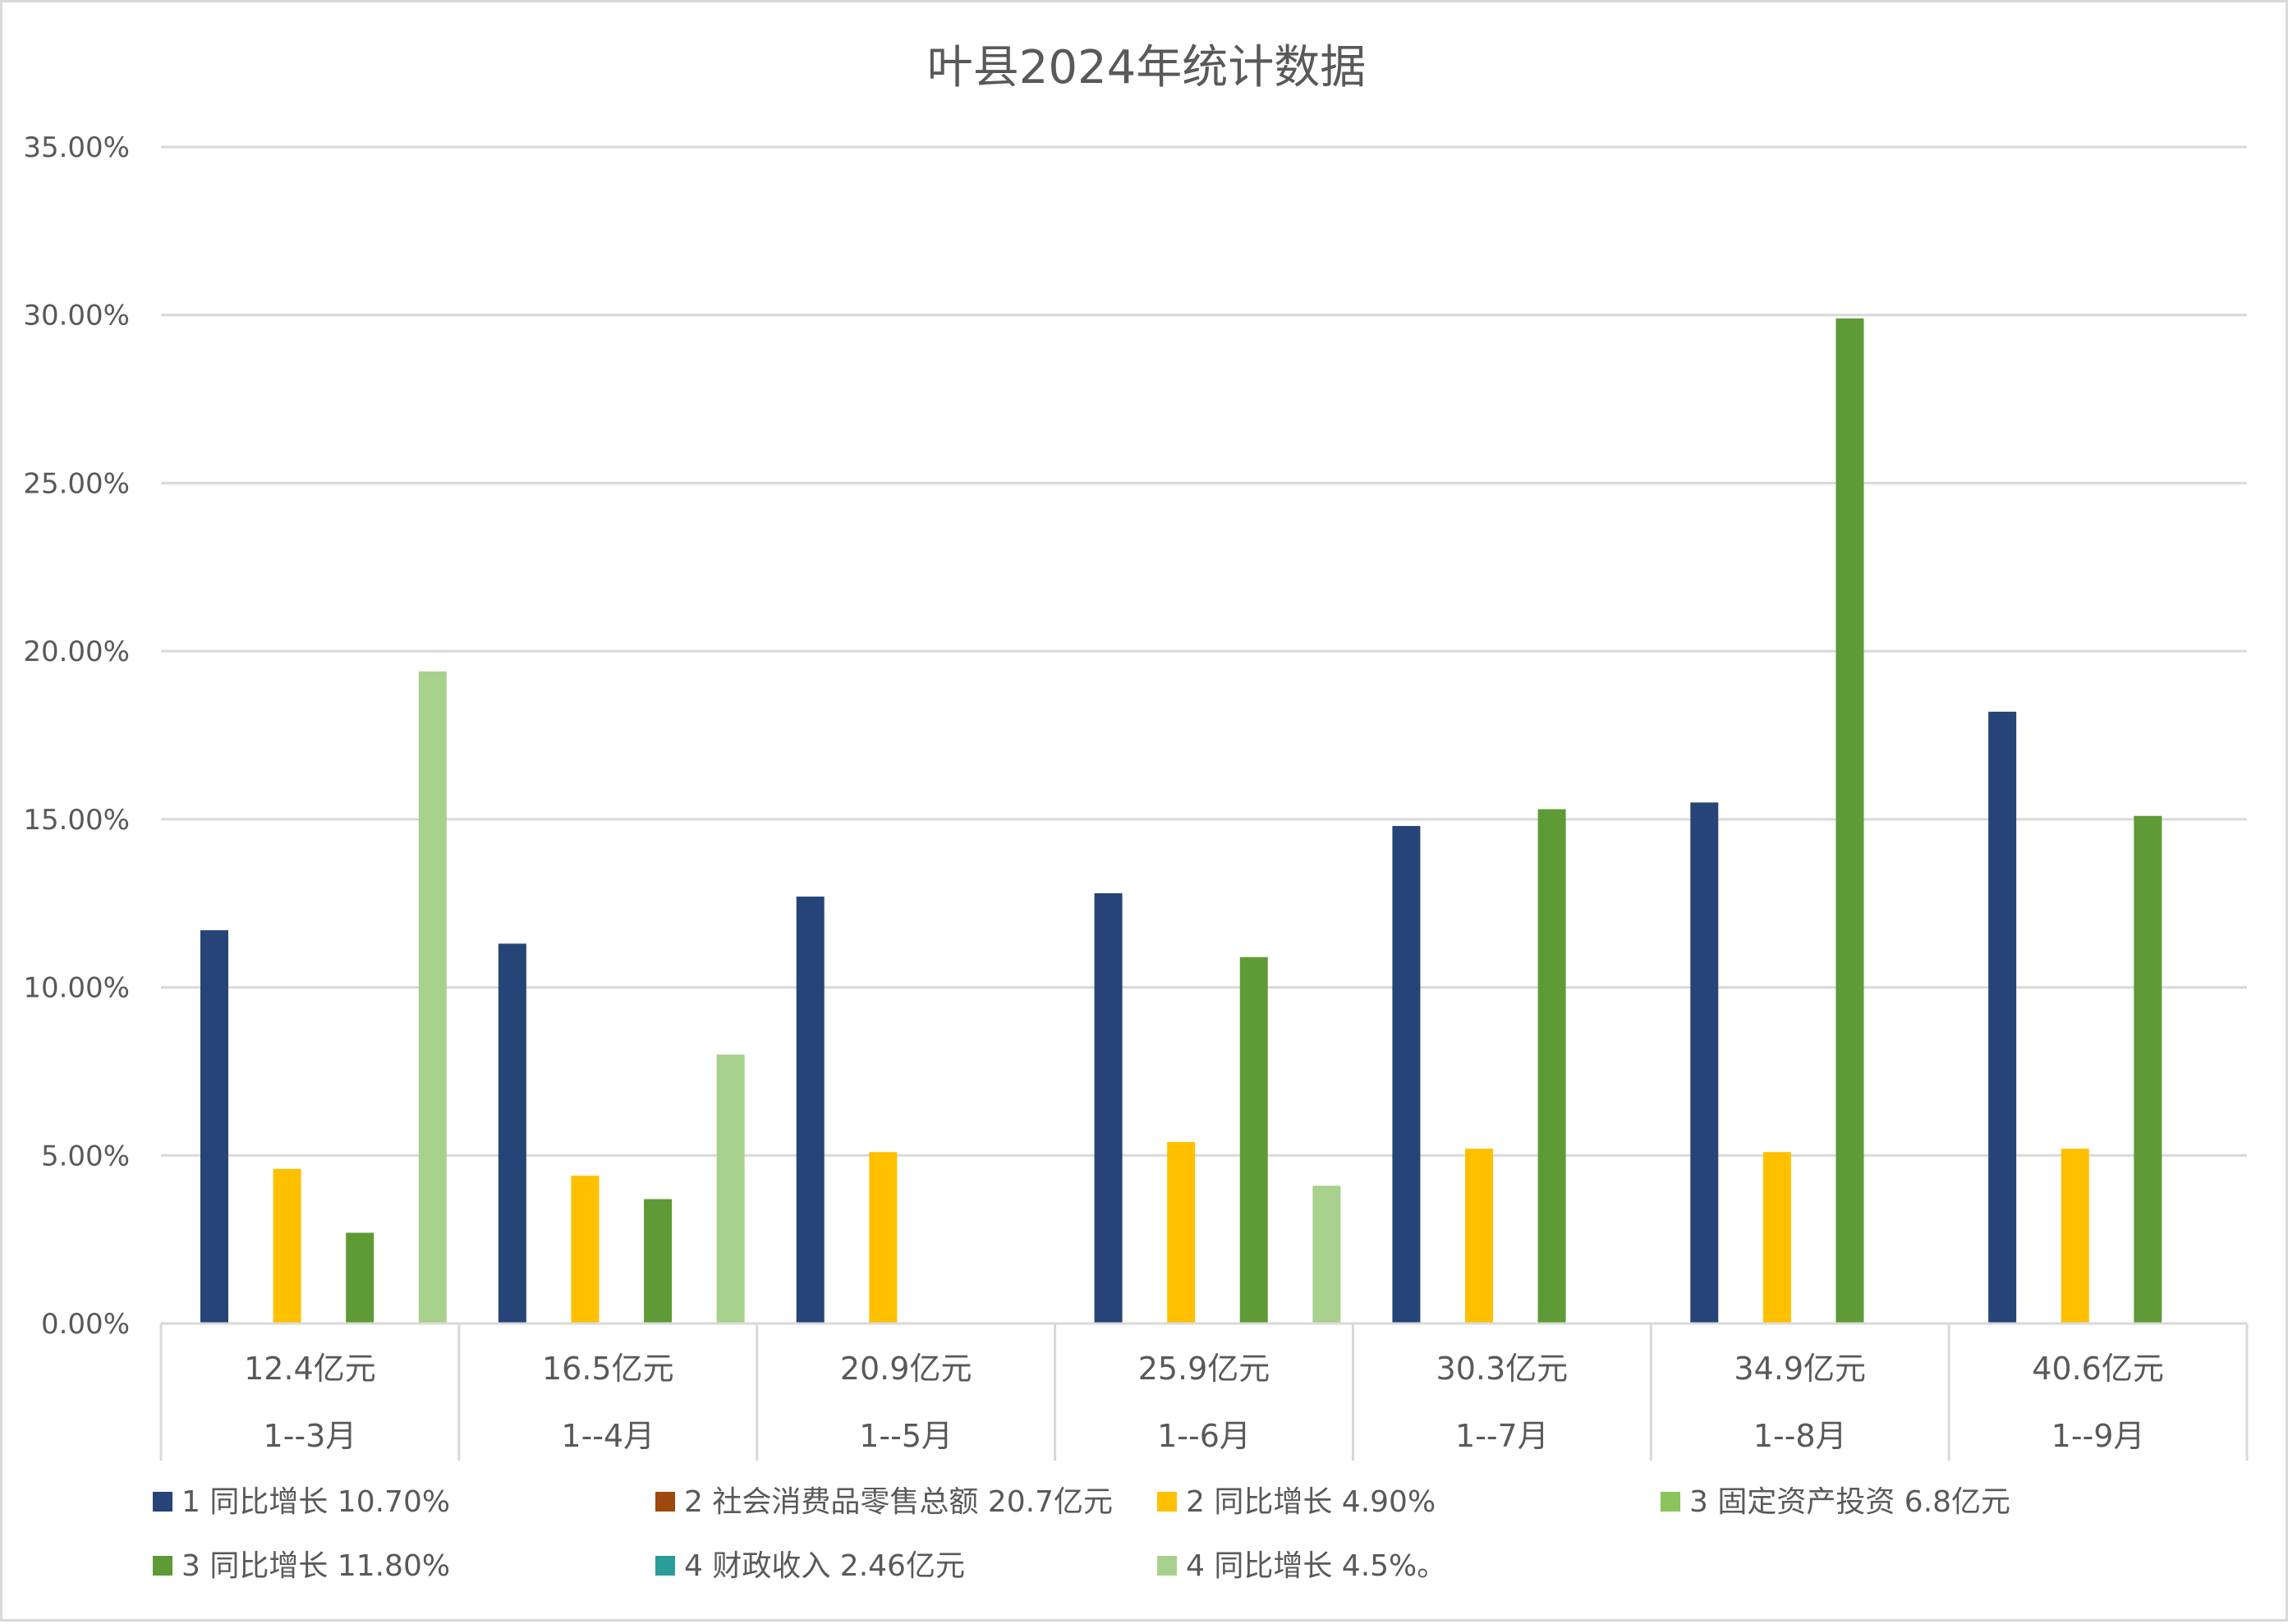 The width and height of the screenshot is (2288, 1624). What do you see at coordinates (1800, 1369) in the screenshot?
I see `x-tick-sublabel: 34.9亿元` at bounding box center [1800, 1369].